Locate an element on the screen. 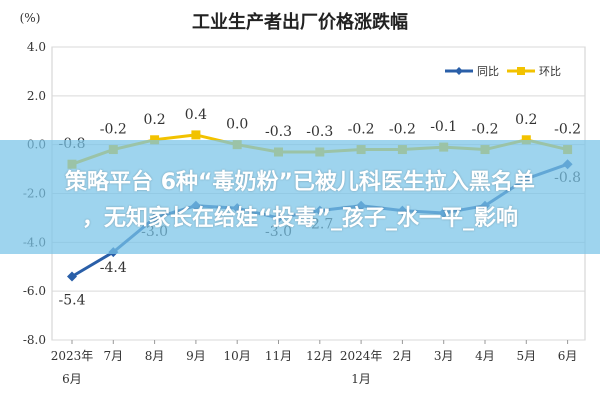 This screenshot has width=600, height=400. y-tick-label: -8.0 is located at coordinates (34, 340).